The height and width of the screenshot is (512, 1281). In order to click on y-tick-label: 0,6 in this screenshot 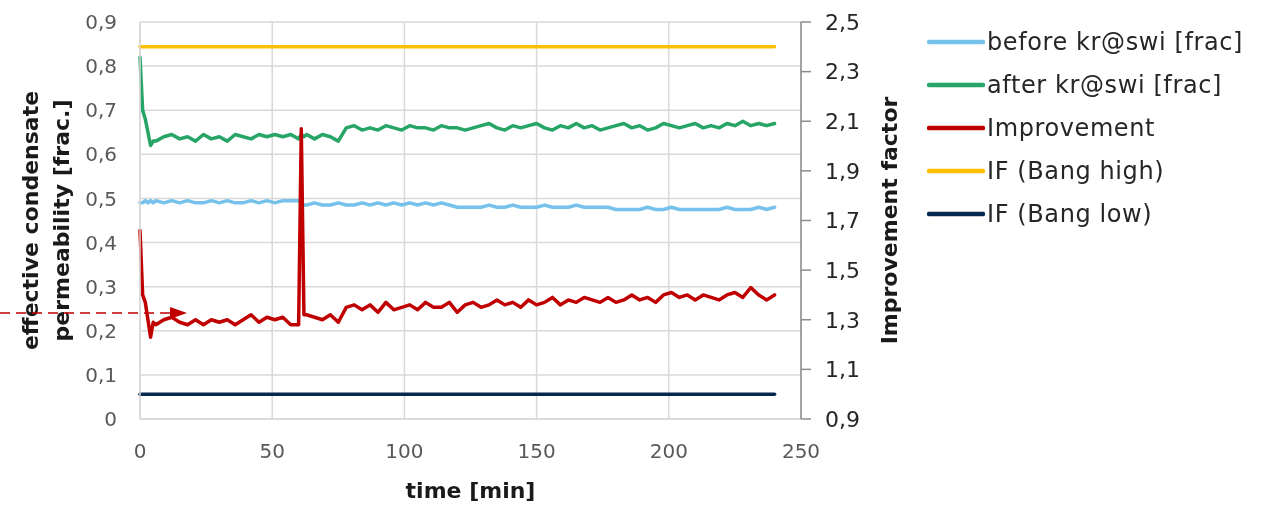, I will do `click(101, 154)`.